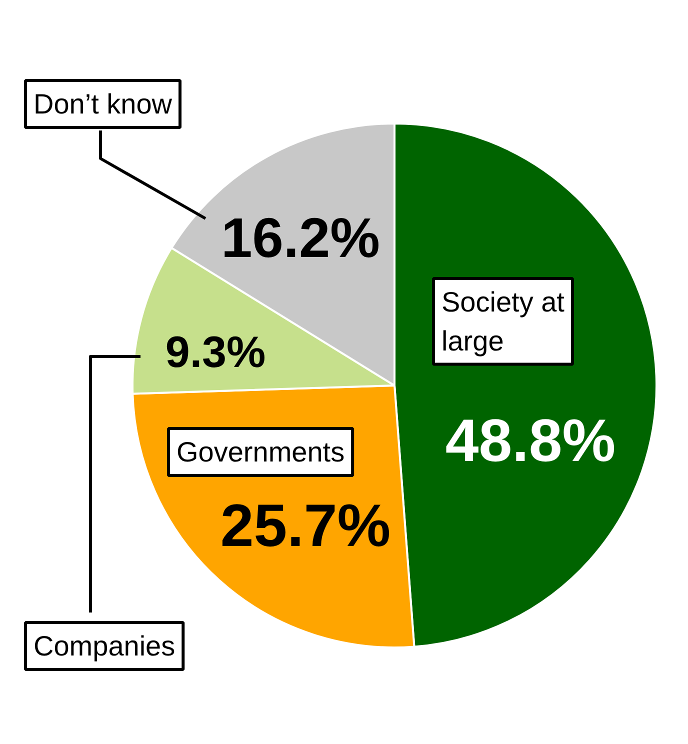 The width and height of the screenshot is (688, 744). Describe the element at coordinates (300, 237) in the screenshot. I see `data-label: 16.2%` at that location.